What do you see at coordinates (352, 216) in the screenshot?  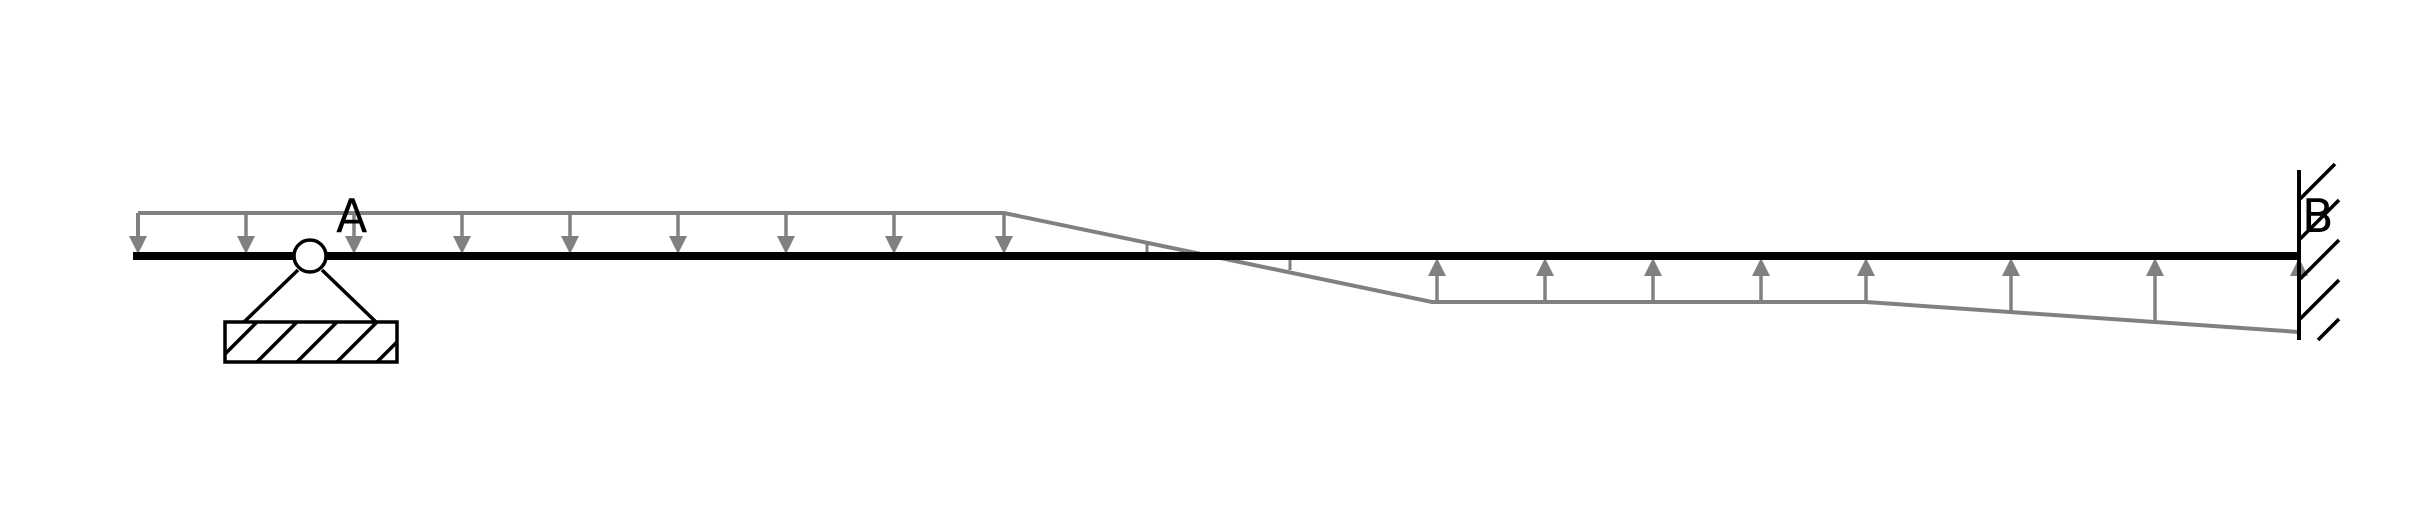 I see `support-a-label: A` at bounding box center [352, 216].